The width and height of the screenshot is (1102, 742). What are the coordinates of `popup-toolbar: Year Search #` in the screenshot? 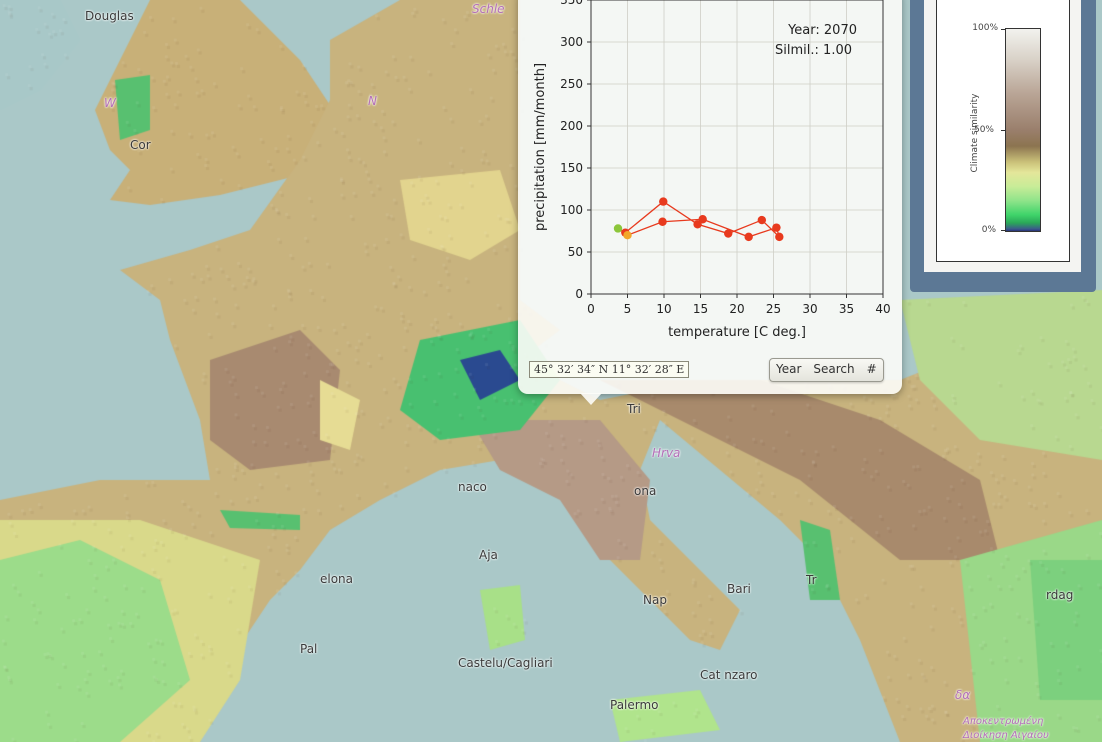 It's located at (826, 370).